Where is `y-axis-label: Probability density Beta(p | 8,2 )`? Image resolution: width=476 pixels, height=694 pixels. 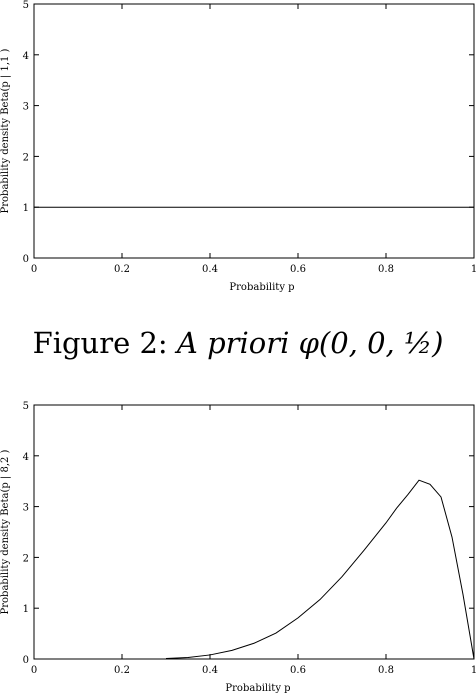 y-axis-label: Probability density Beta(p | 8,2 ) is located at coordinates (5, 531).